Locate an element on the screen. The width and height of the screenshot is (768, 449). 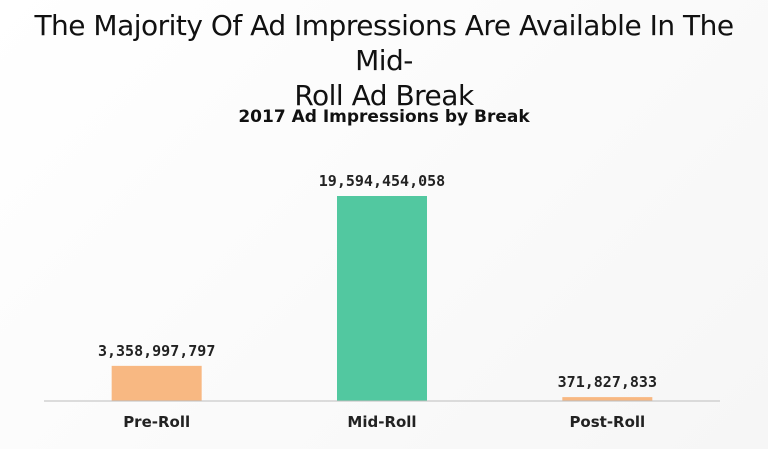
tick-label-mid-roll: Mid-Roll is located at coordinates (381, 422).